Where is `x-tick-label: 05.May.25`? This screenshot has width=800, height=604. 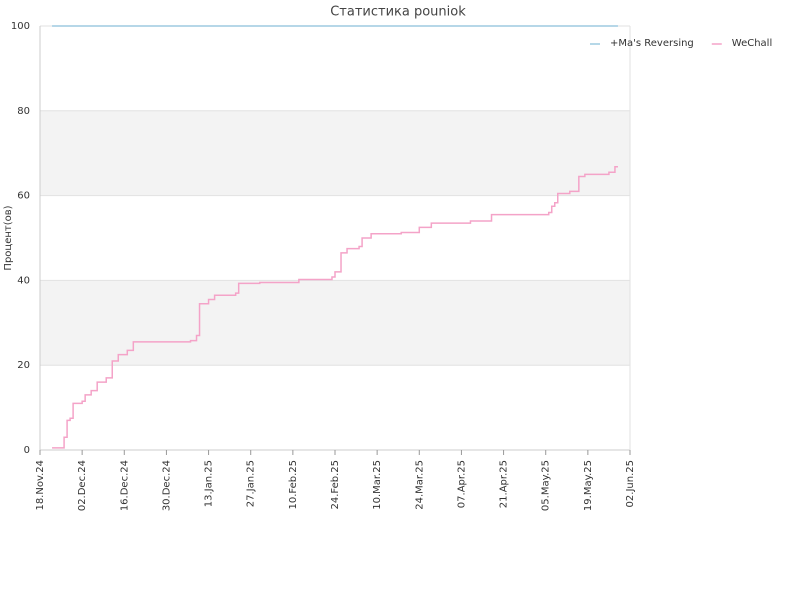
x-tick-label: 05.May.25 is located at coordinates (546, 485).